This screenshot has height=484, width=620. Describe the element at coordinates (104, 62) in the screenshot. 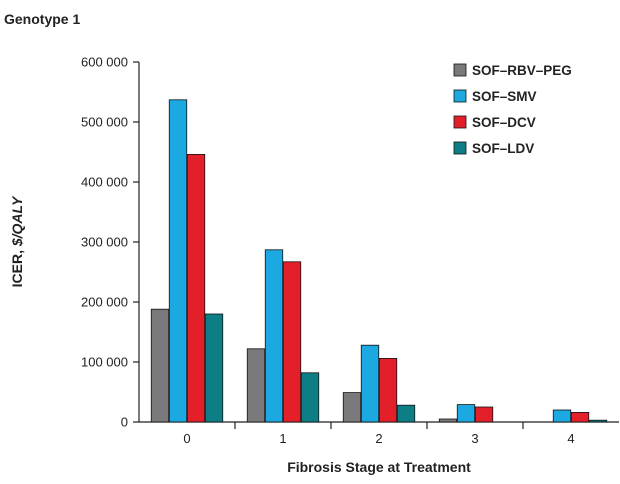

I see `y-tick-label: 600 000` at that location.